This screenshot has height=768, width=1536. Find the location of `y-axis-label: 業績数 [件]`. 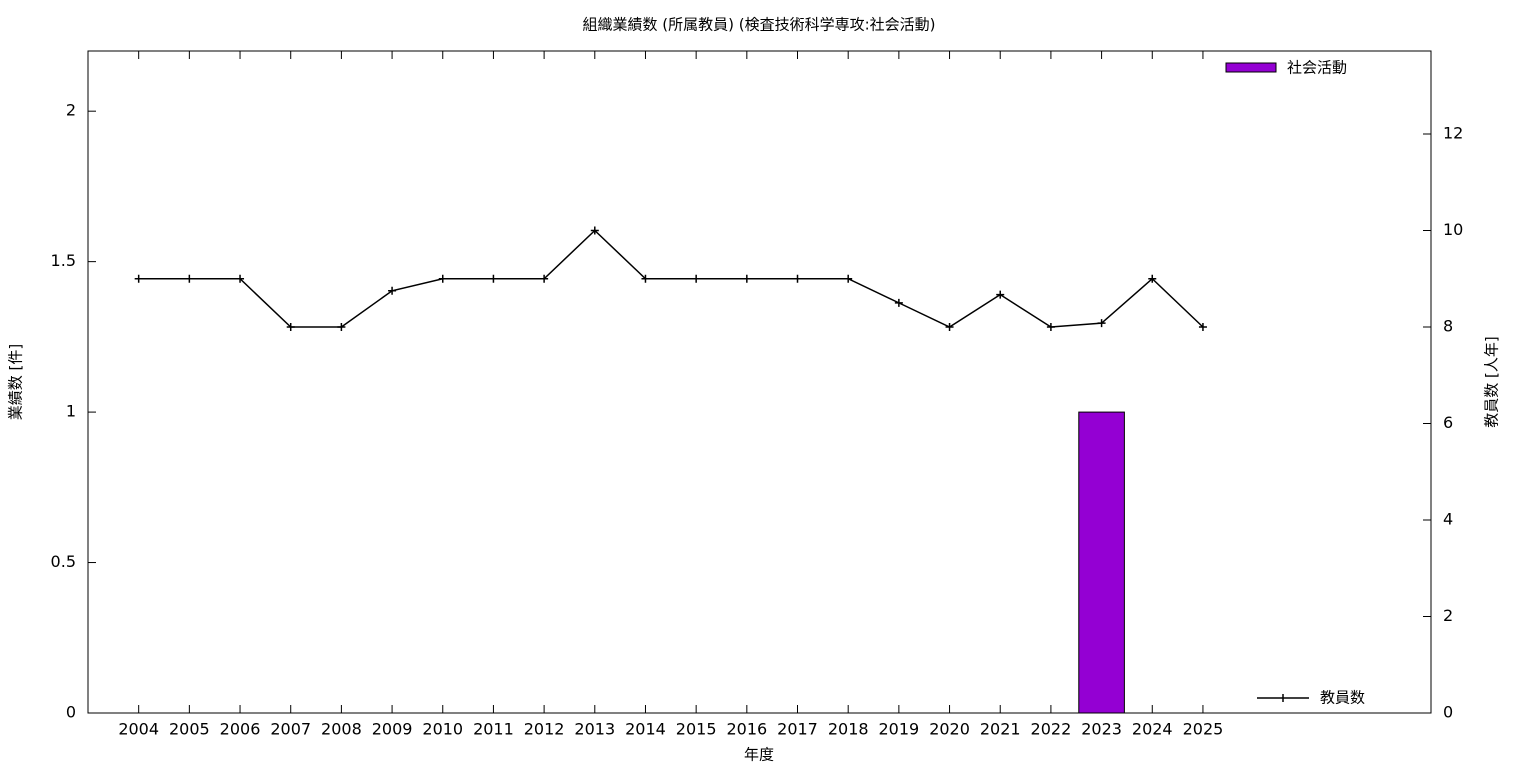

y-axis-label: 業績数 [件] is located at coordinates (16, 382).